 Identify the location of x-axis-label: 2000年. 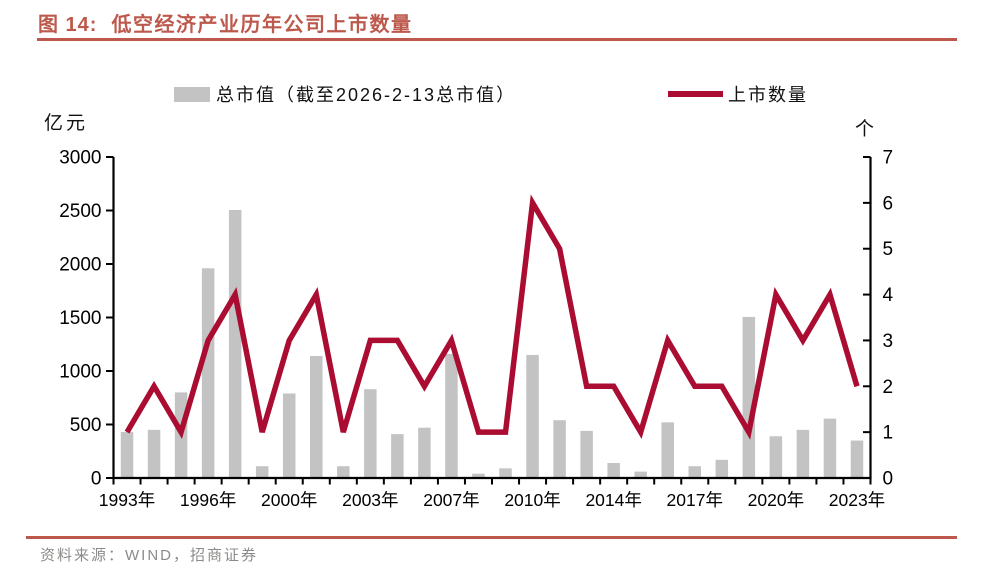
(289, 500).